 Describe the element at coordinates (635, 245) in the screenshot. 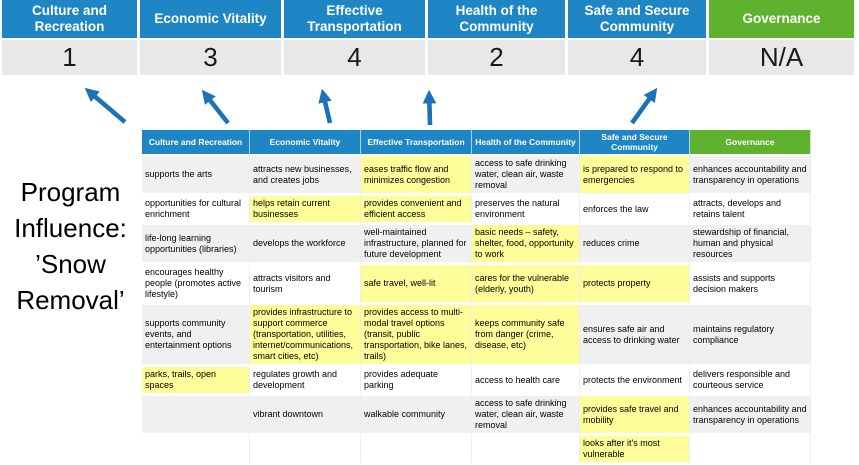

I see `matrix-cell: reduces crime` at that location.